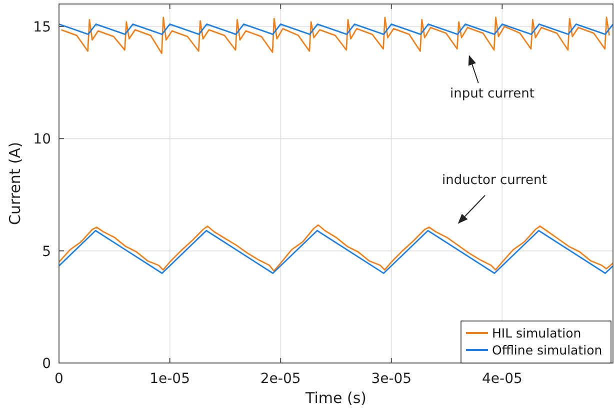 The width and height of the screenshot is (614, 414). What do you see at coordinates (492, 94) in the screenshot?
I see `annotation: input current` at bounding box center [492, 94].